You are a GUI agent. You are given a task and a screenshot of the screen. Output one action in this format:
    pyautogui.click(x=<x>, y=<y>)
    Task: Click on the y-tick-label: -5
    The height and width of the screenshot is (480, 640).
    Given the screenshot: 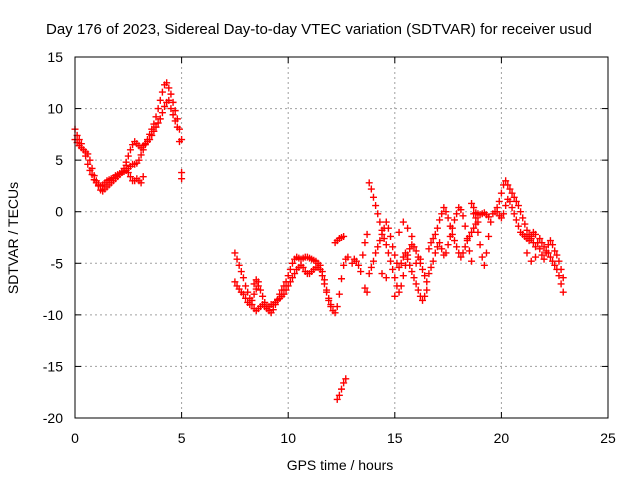 What is the action you would take?
    pyautogui.click(x=57, y=263)
    